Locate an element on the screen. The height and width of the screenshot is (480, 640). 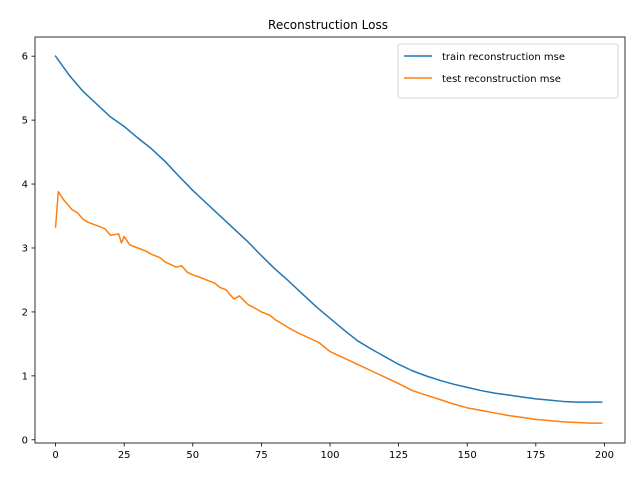
legend-label: train reconstruction mse is located at coordinates (503, 57).